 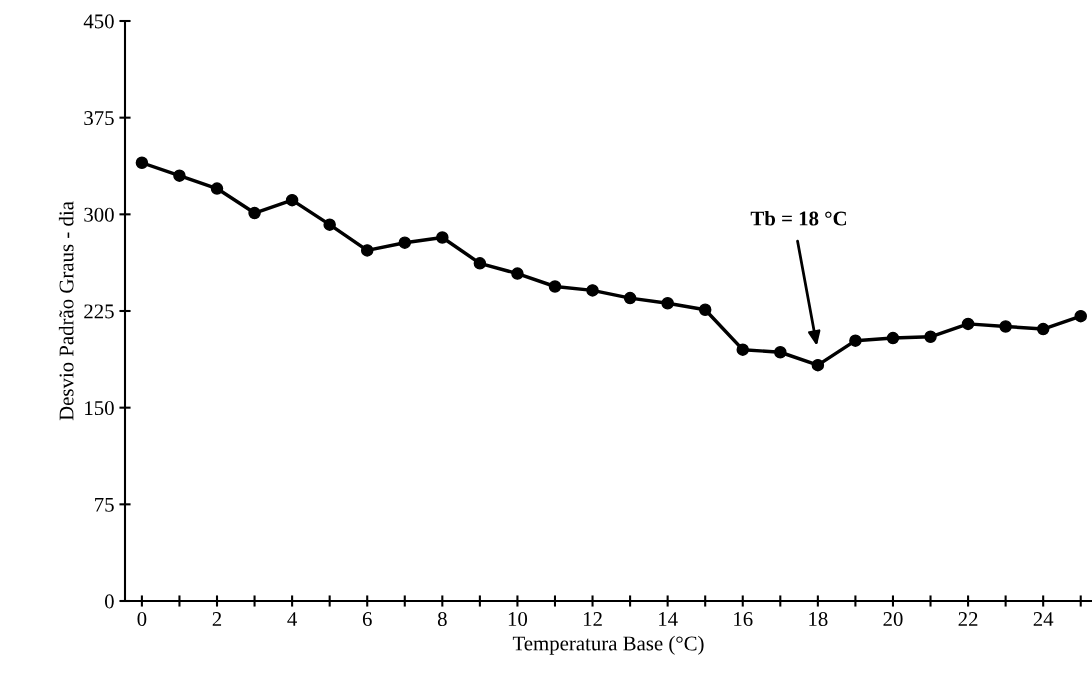 What do you see at coordinates (99, 408) in the screenshot?
I see `y-tick-label: 150` at bounding box center [99, 408].